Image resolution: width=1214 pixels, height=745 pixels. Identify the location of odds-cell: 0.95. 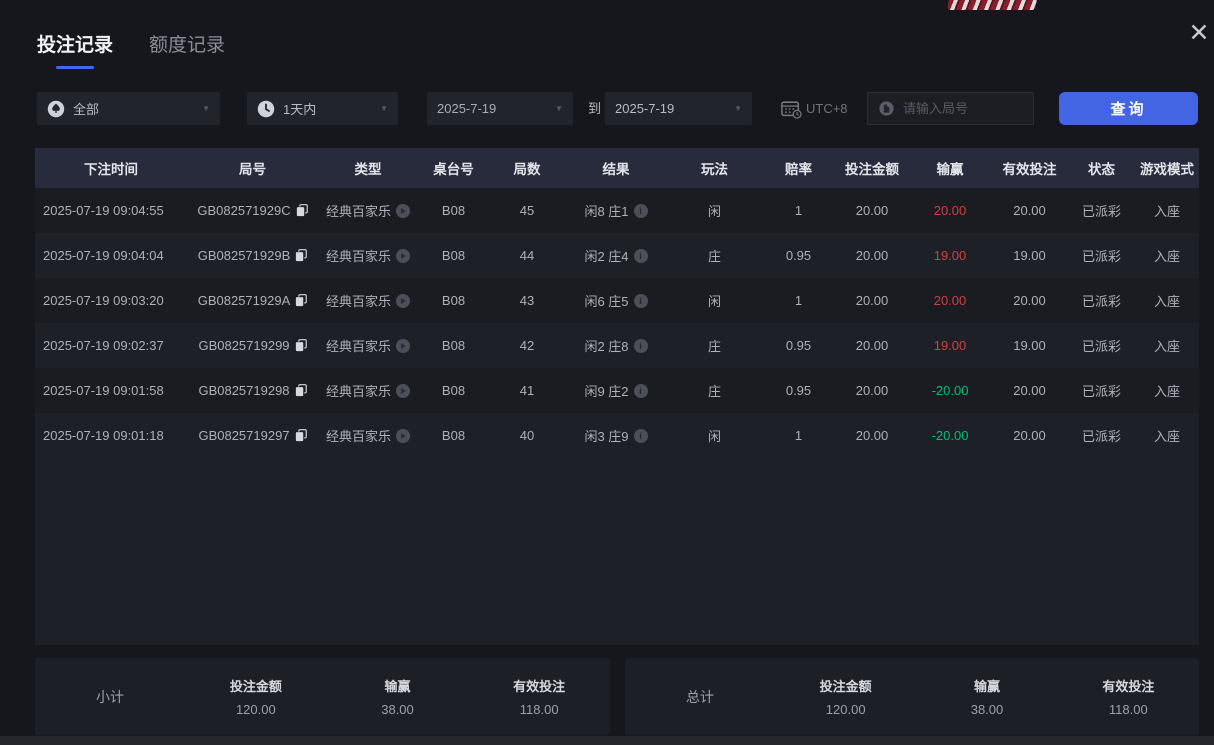
(798, 390).